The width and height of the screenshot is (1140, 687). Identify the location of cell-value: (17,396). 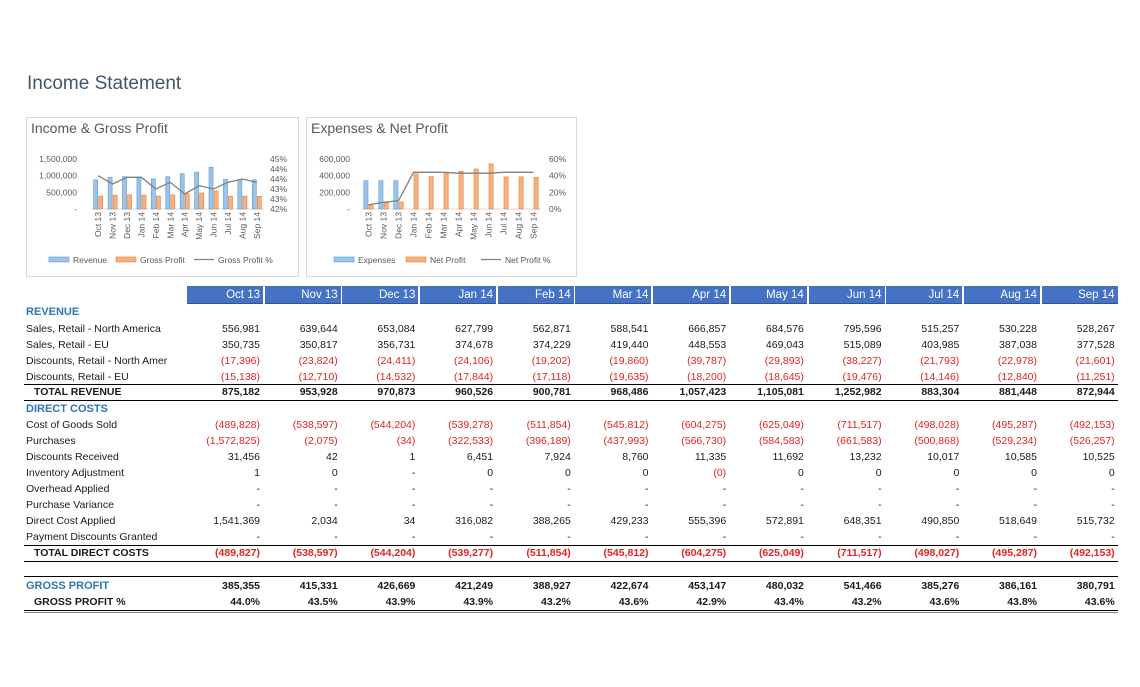
(240, 361).